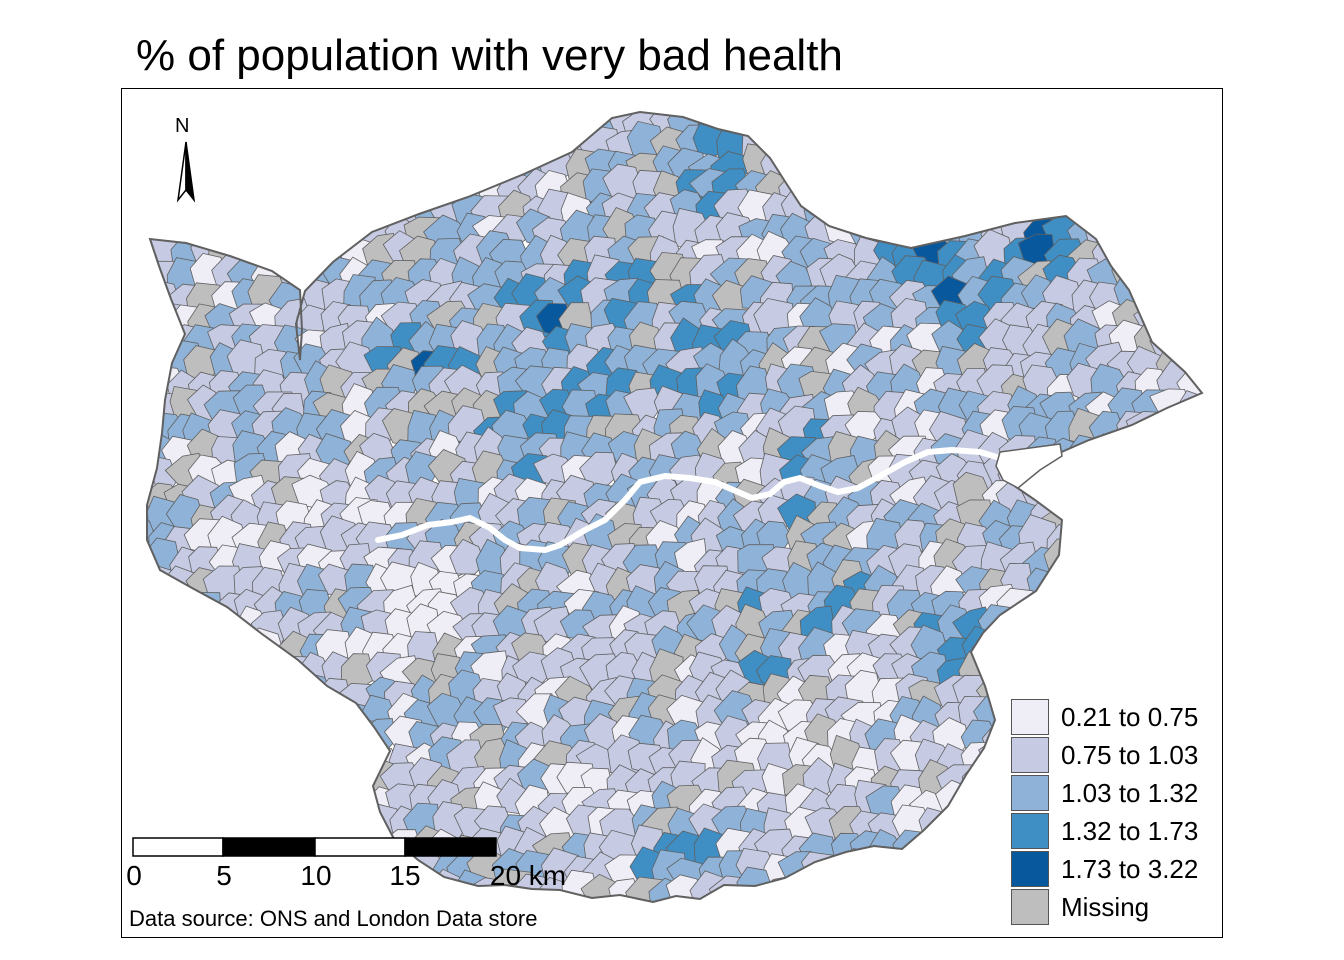 The image size is (1344, 960). What do you see at coordinates (489, 55) in the screenshot?
I see `map-title: % of population with very bad health` at bounding box center [489, 55].